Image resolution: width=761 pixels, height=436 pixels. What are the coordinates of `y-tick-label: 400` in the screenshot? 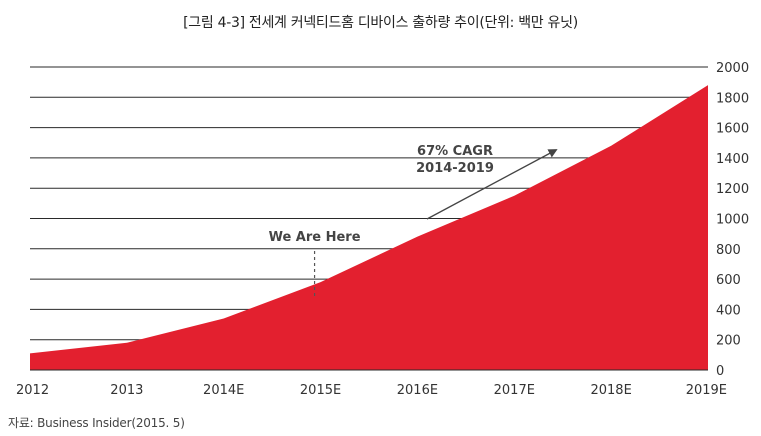 It's located at (728, 310).